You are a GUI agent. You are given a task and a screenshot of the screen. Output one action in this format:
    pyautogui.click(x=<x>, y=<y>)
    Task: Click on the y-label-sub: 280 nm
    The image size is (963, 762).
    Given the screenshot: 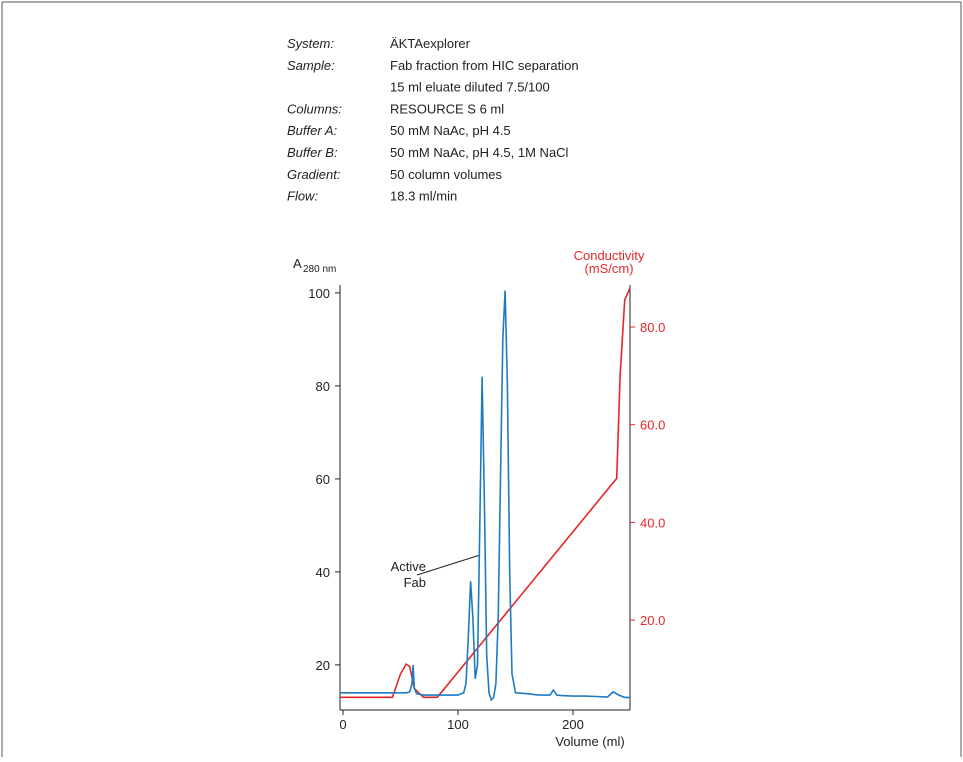 What is the action you would take?
    pyautogui.click(x=319, y=269)
    